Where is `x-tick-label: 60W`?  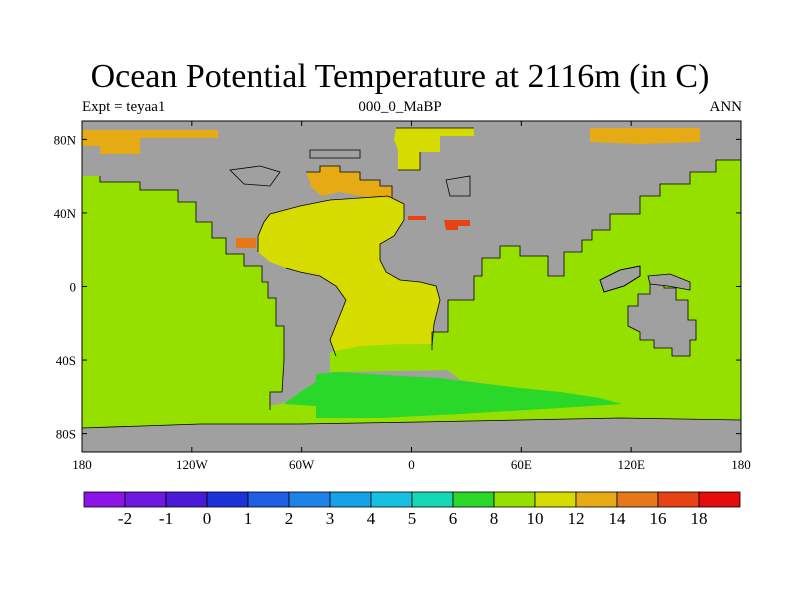 x-tick-label: 60W is located at coordinates (302, 464).